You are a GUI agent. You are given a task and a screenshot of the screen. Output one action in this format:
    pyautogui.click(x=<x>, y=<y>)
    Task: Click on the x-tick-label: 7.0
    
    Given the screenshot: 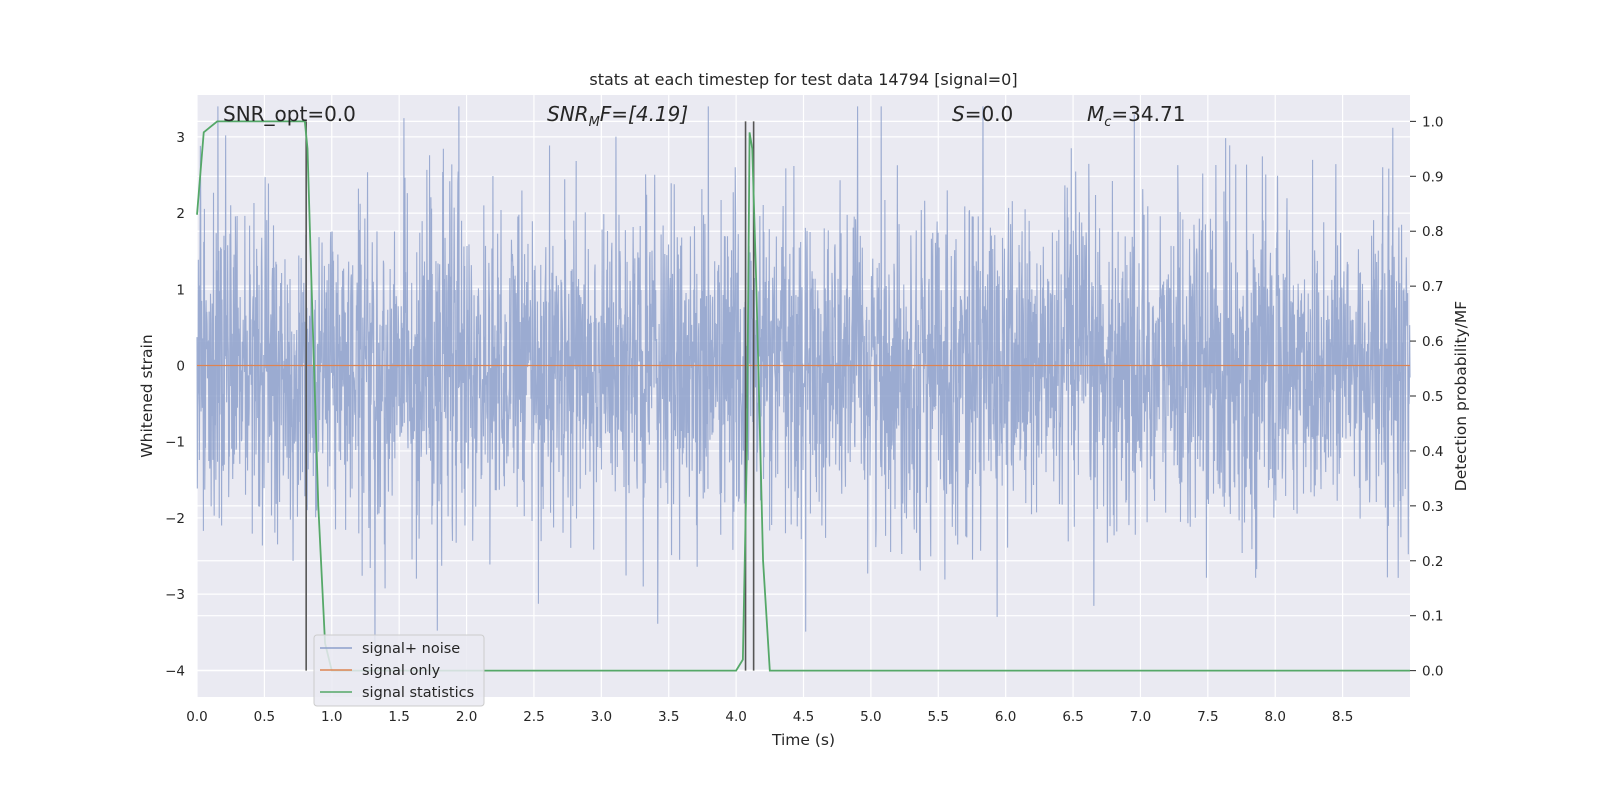 What is the action you would take?
    pyautogui.click(x=1140, y=717)
    